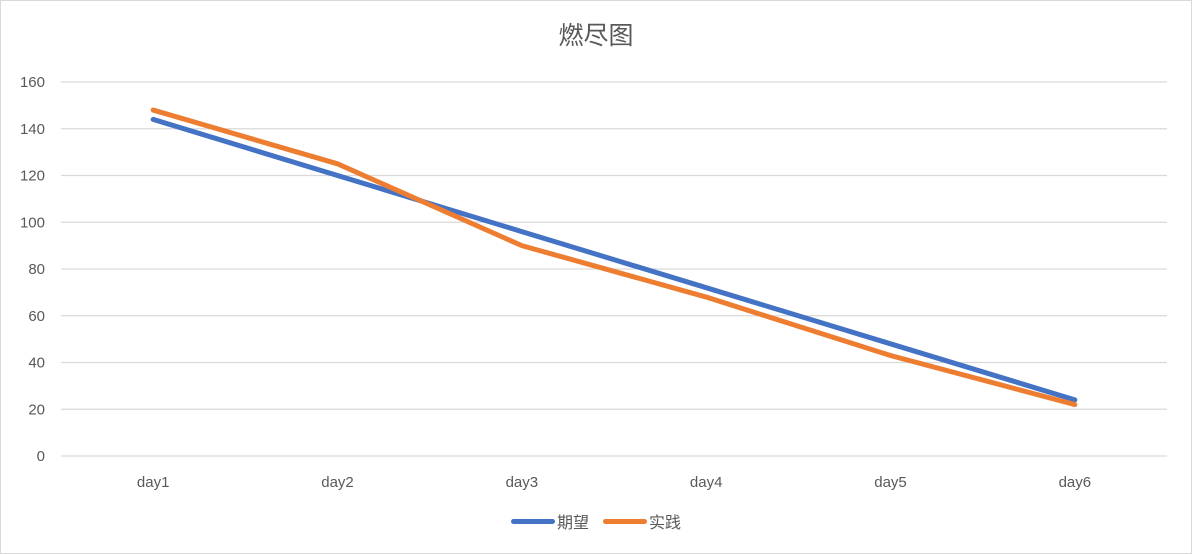  I want to click on x-tick-label: day6, so click(1075, 482).